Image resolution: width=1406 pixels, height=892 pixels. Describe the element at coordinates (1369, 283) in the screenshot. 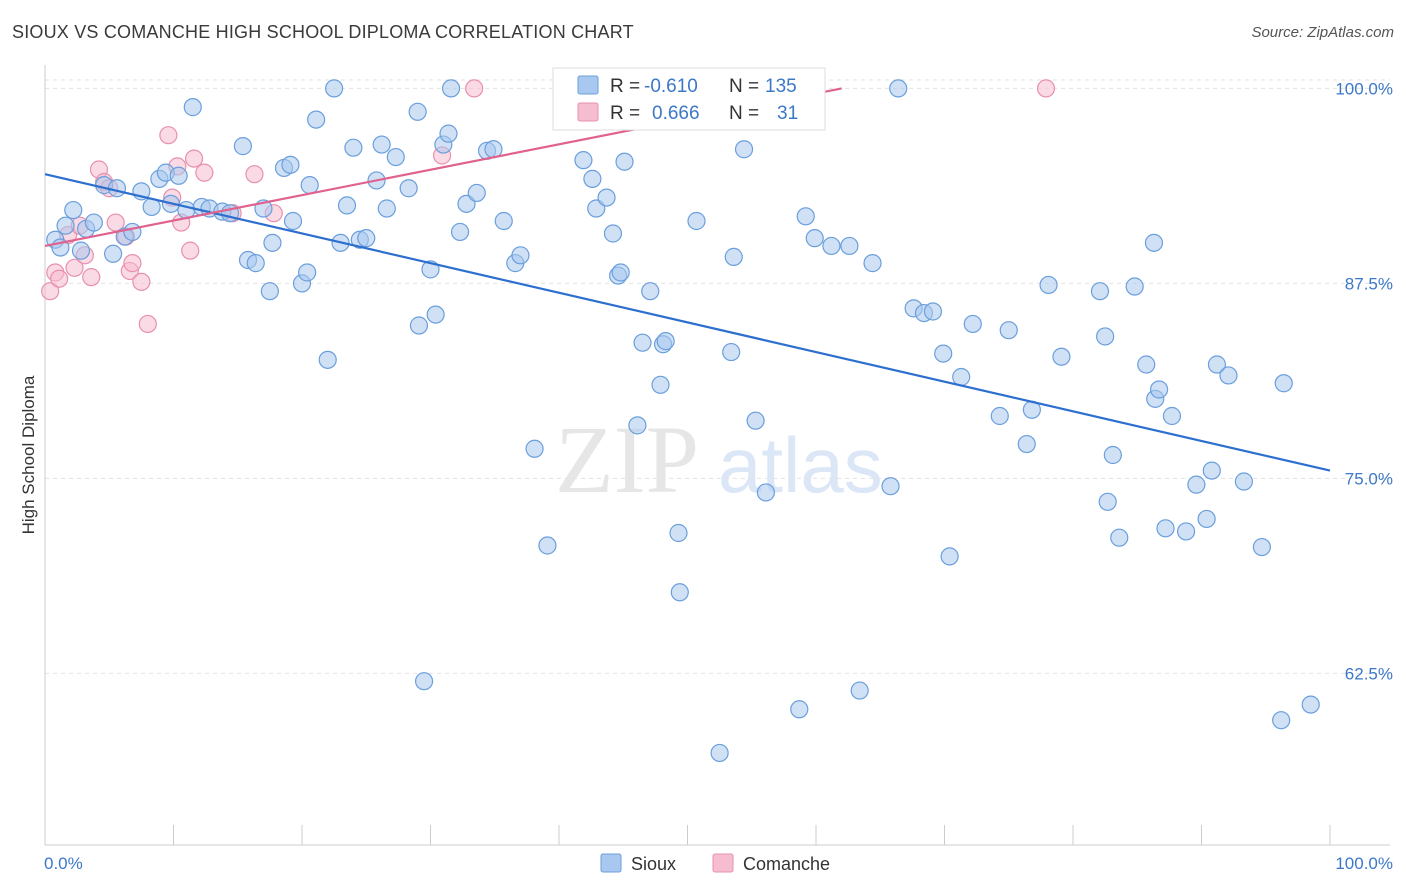

I see `y-tick-label: 87.5%` at that location.